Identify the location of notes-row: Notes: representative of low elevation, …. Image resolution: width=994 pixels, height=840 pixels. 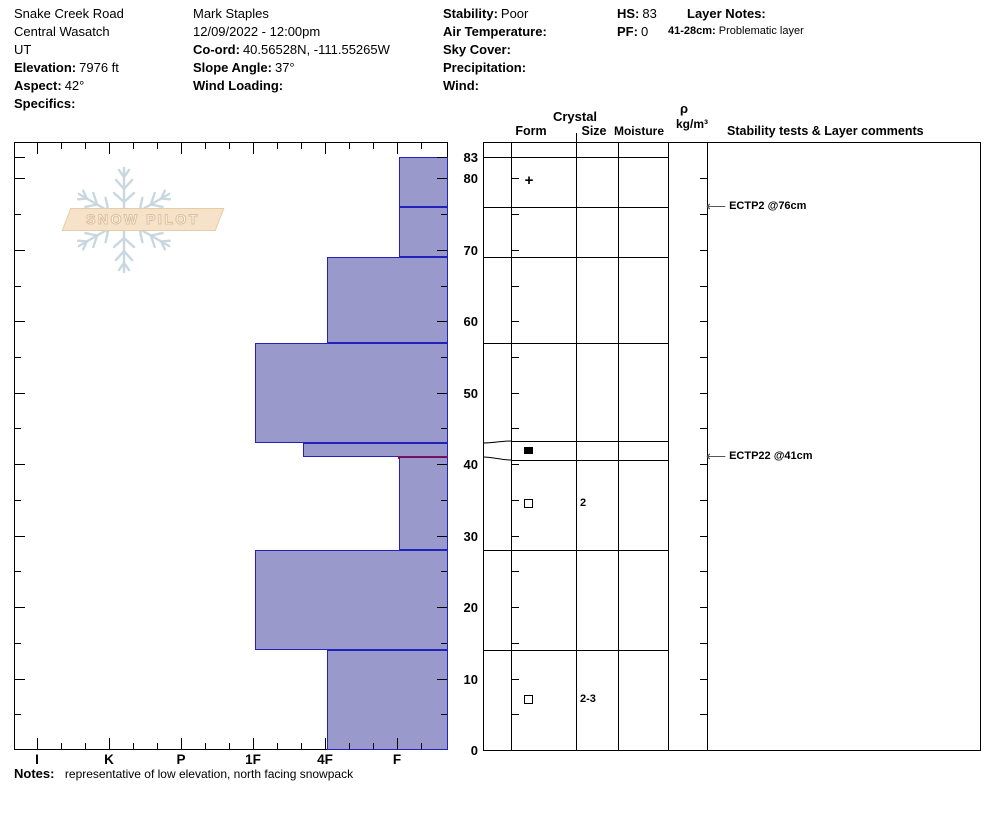
(183, 774).